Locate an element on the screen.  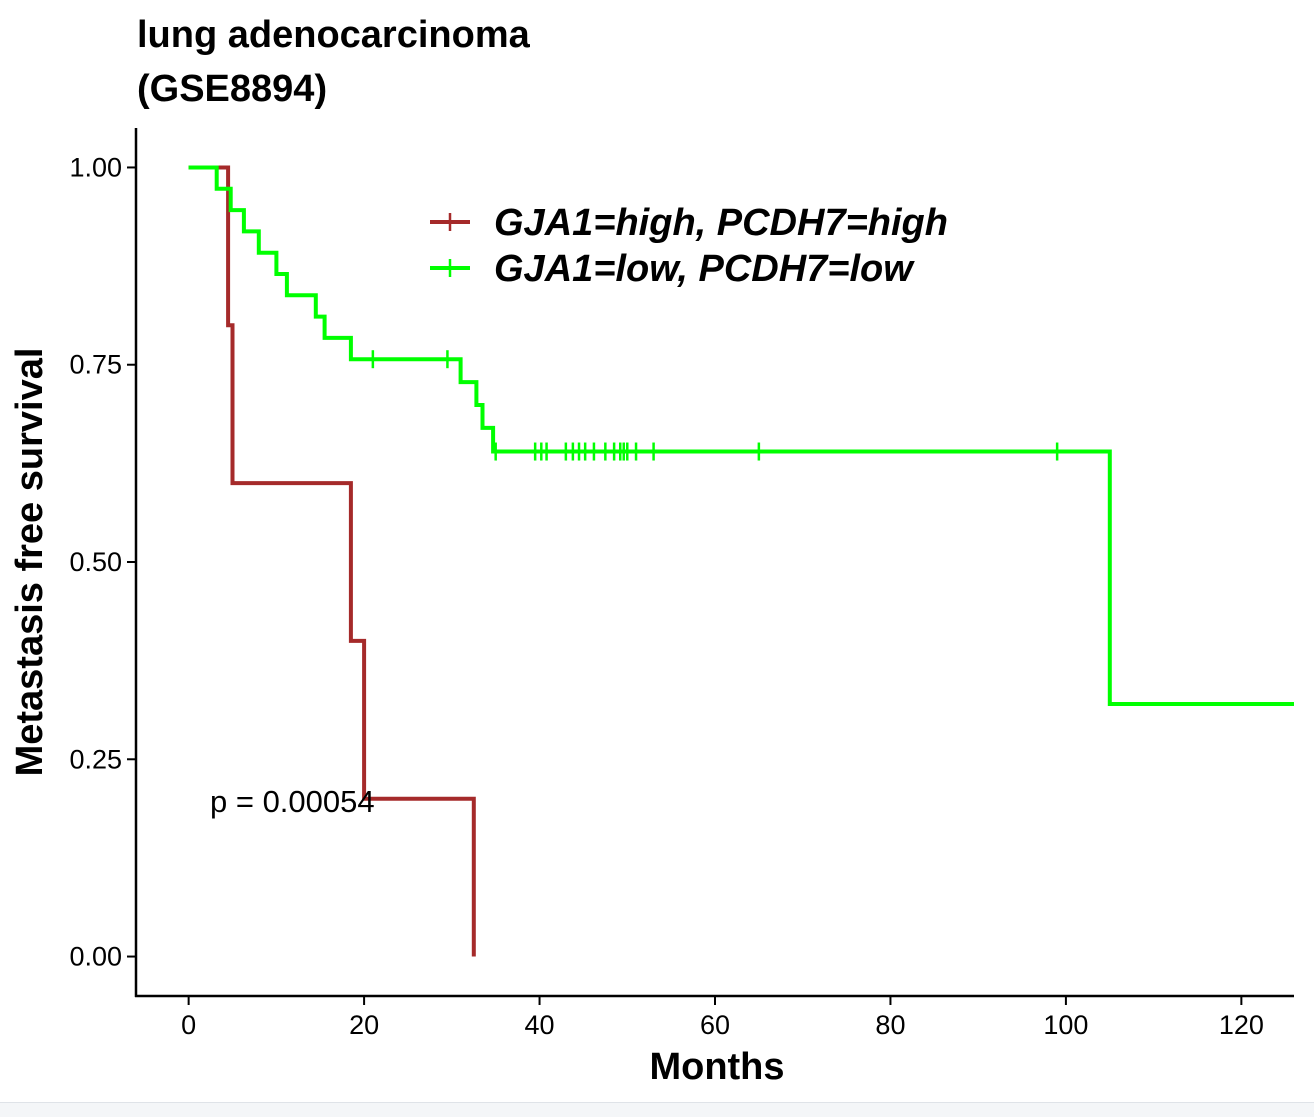
y-tick-label: 0.75 is located at coordinates (95, 365).